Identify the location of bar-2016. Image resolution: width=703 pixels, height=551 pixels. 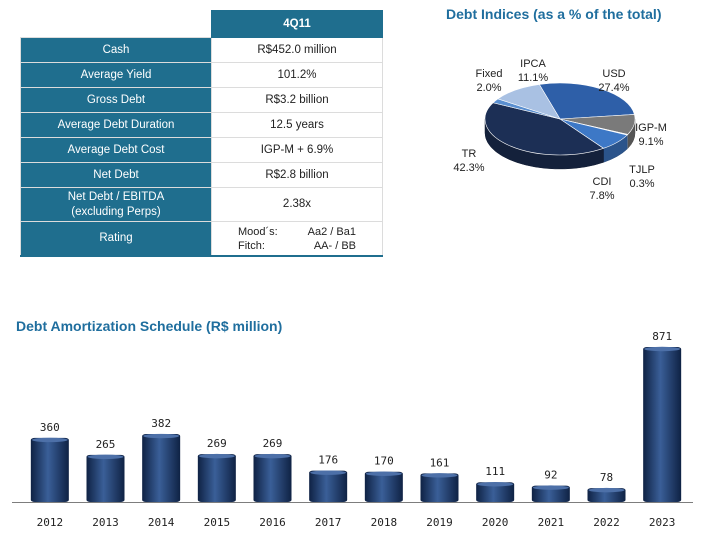
(272, 478).